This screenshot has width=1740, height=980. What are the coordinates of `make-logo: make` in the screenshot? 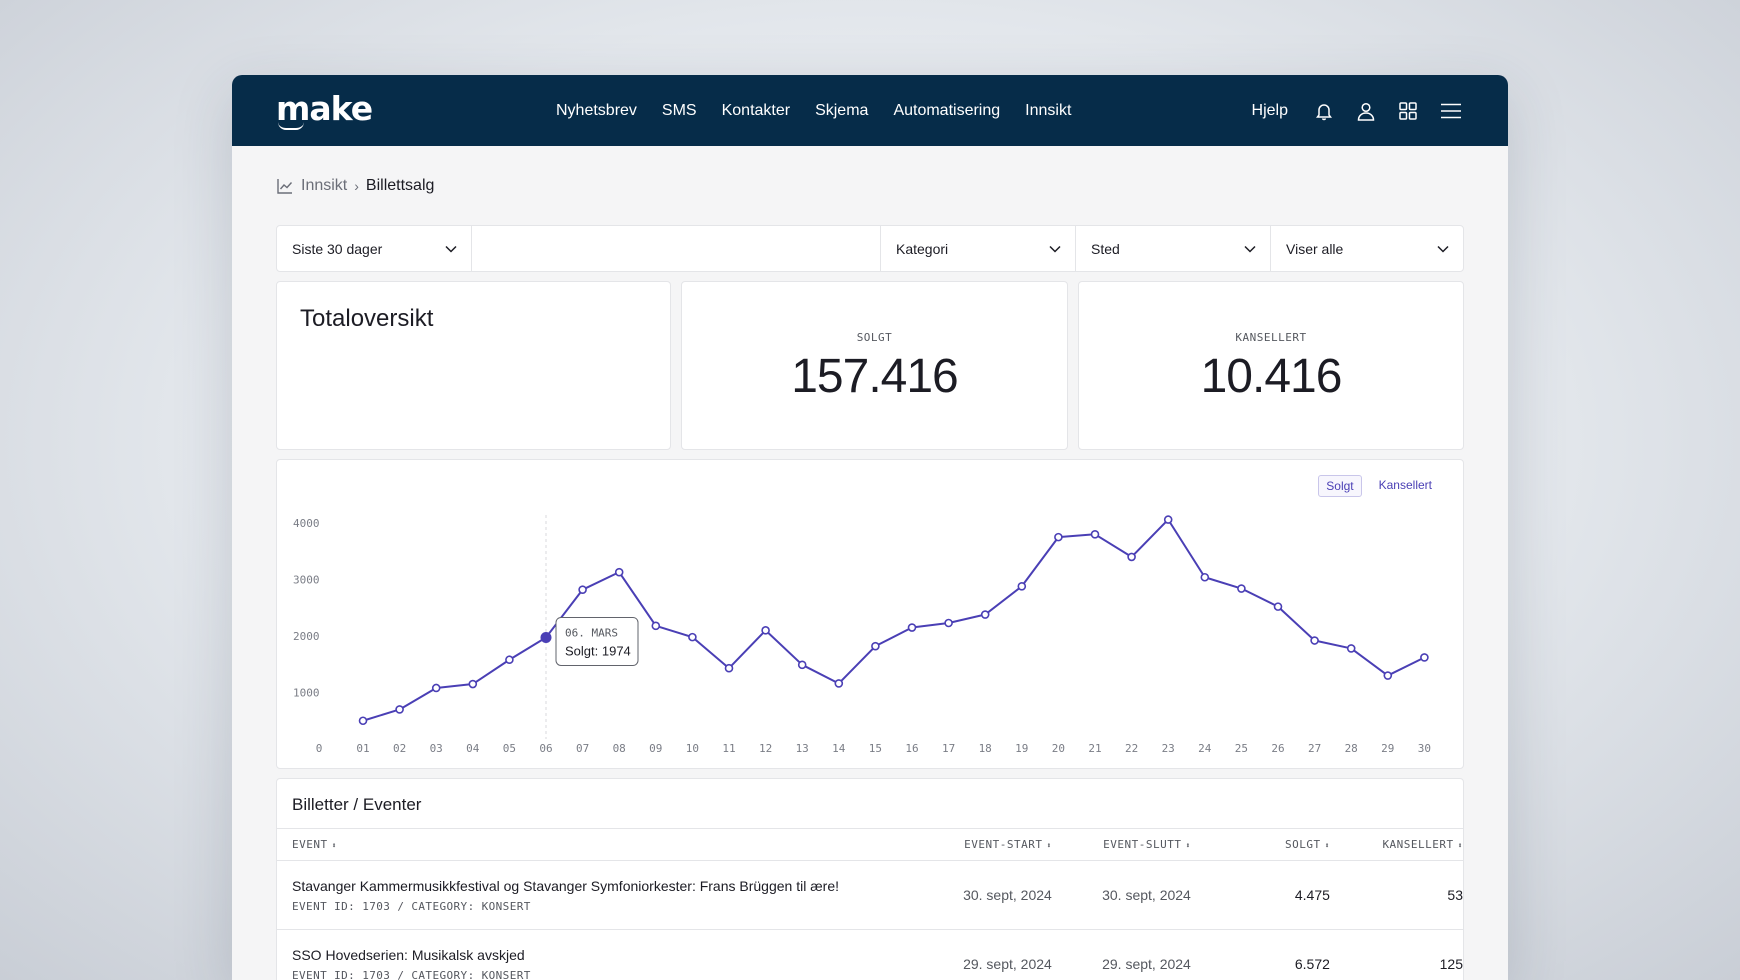 It's located at (324, 109).